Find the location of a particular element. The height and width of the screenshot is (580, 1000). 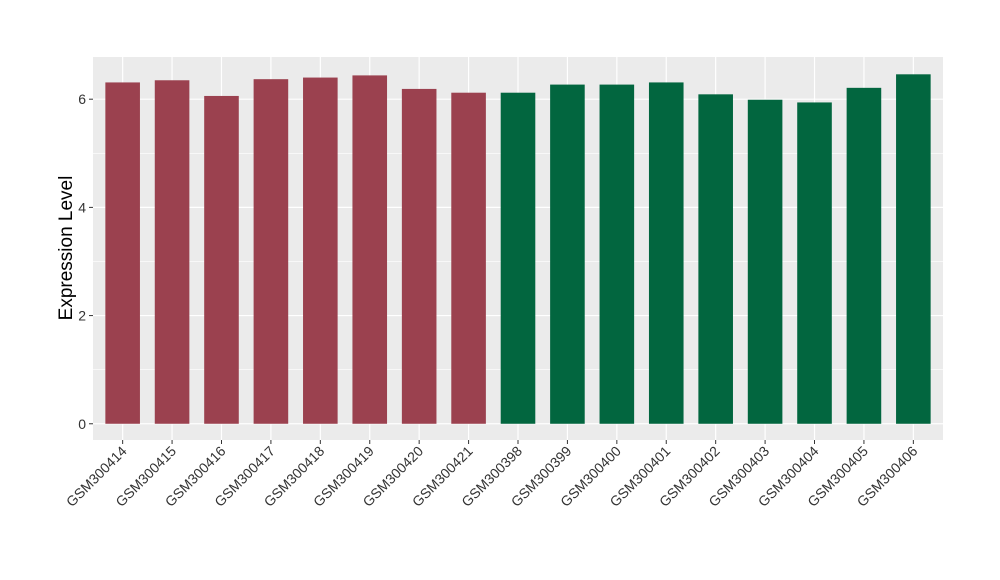

bar-GSM300420 is located at coordinates (419, 256).